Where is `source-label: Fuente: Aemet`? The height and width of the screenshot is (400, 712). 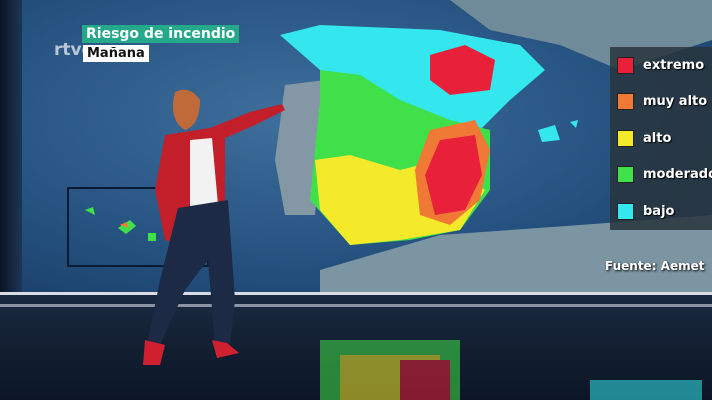 source-label: Fuente: Aemet is located at coordinates (655, 266).